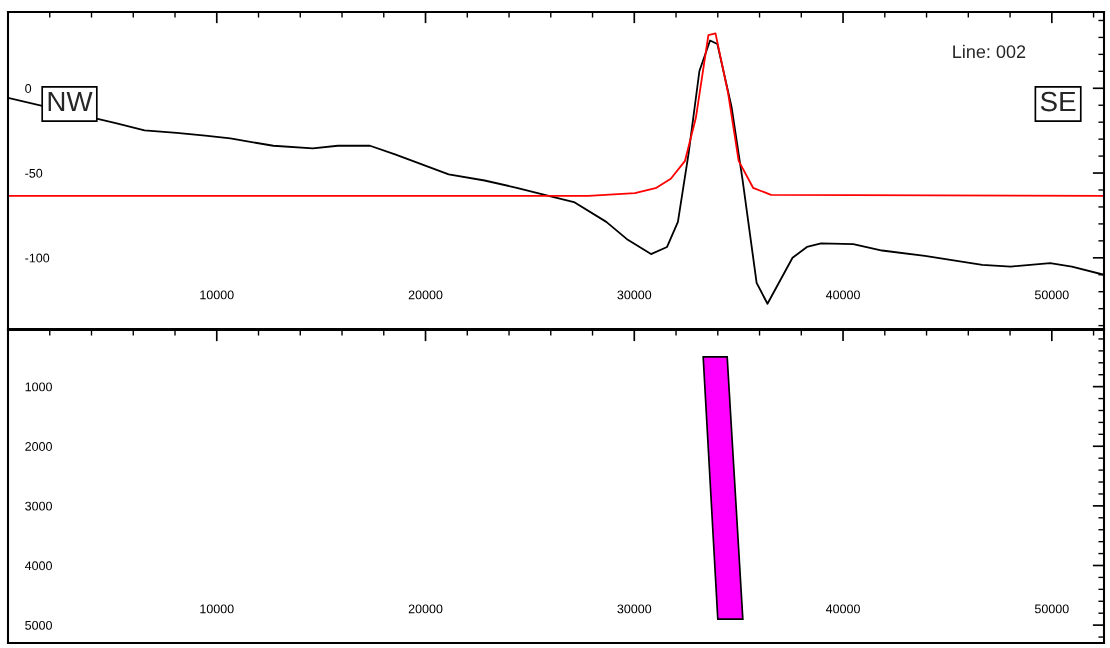 The image size is (1110, 648). I want to click on y-tick-label: -50, so click(34, 173).